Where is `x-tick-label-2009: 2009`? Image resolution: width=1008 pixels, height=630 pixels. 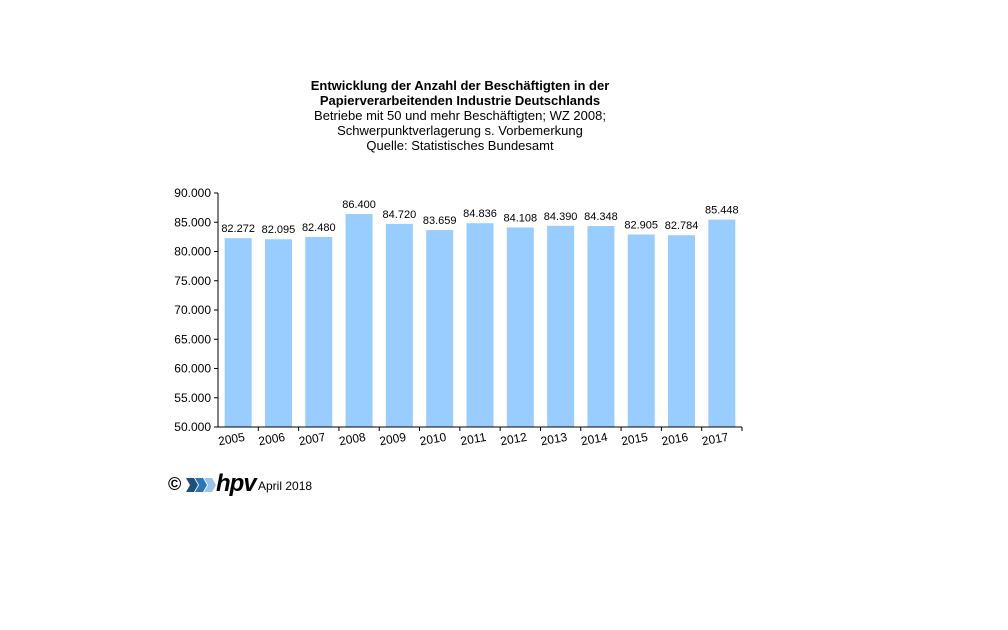
x-tick-label-2009: 2009 is located at coordinates (392, 439).